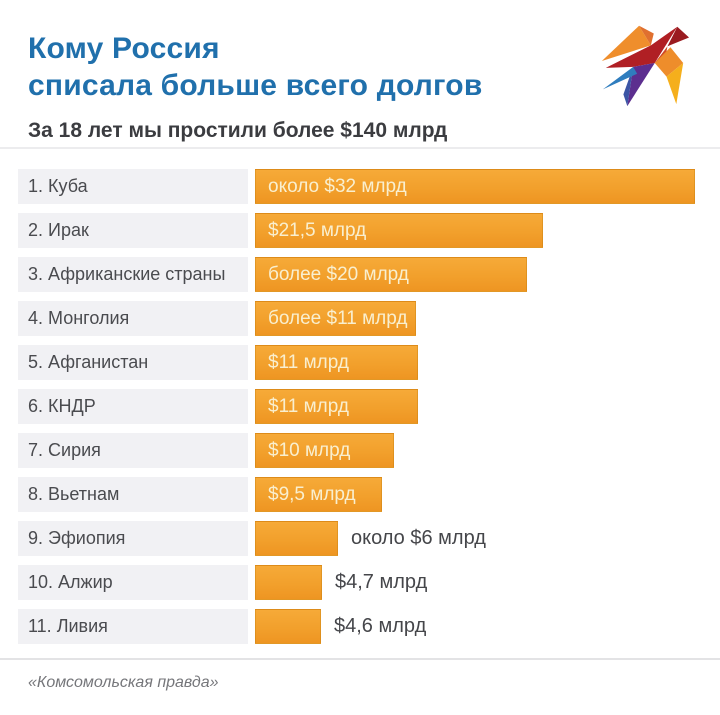  I want to click on header-divider, so click(360, 148).